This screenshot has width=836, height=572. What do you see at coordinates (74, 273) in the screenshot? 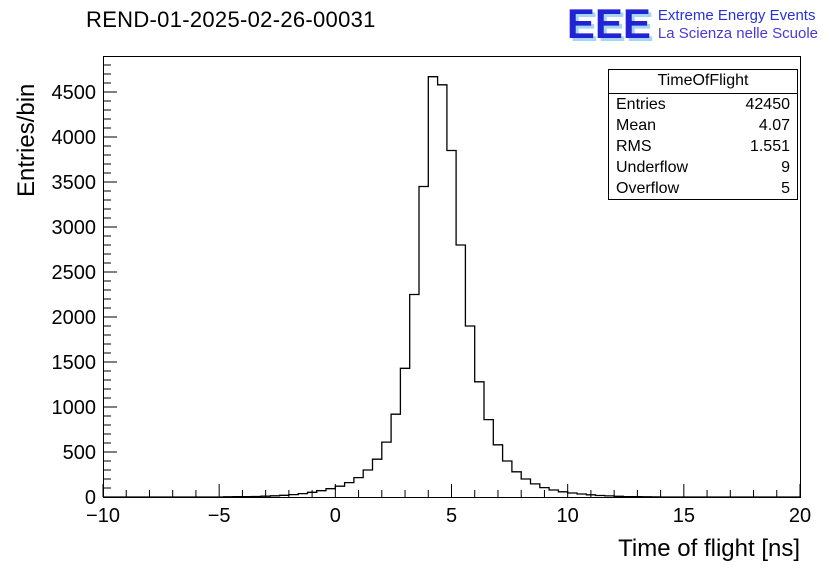
I see `y-tick-label: 2500` at bounding box center [74, 273].